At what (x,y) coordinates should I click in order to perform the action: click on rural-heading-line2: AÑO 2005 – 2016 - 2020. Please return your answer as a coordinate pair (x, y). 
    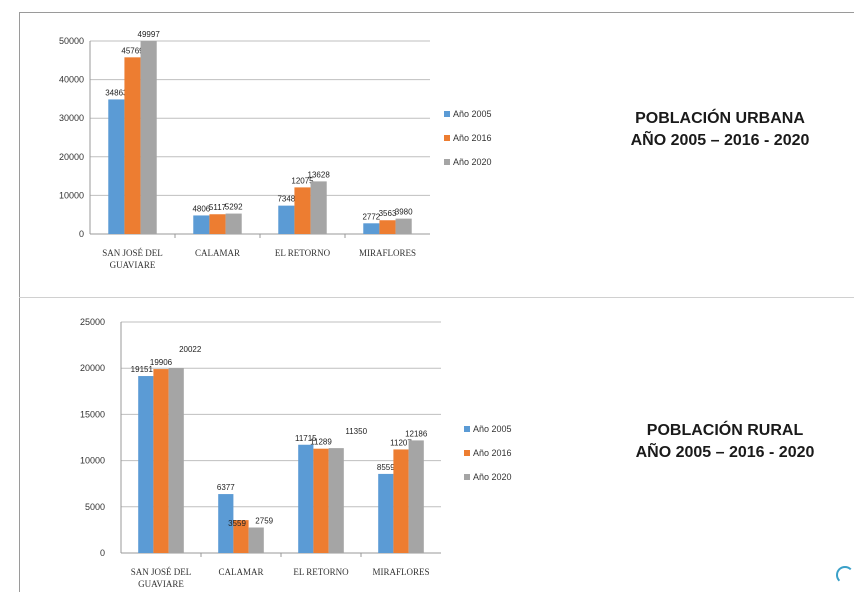
    Looking at the image, I should click on (725, 452).